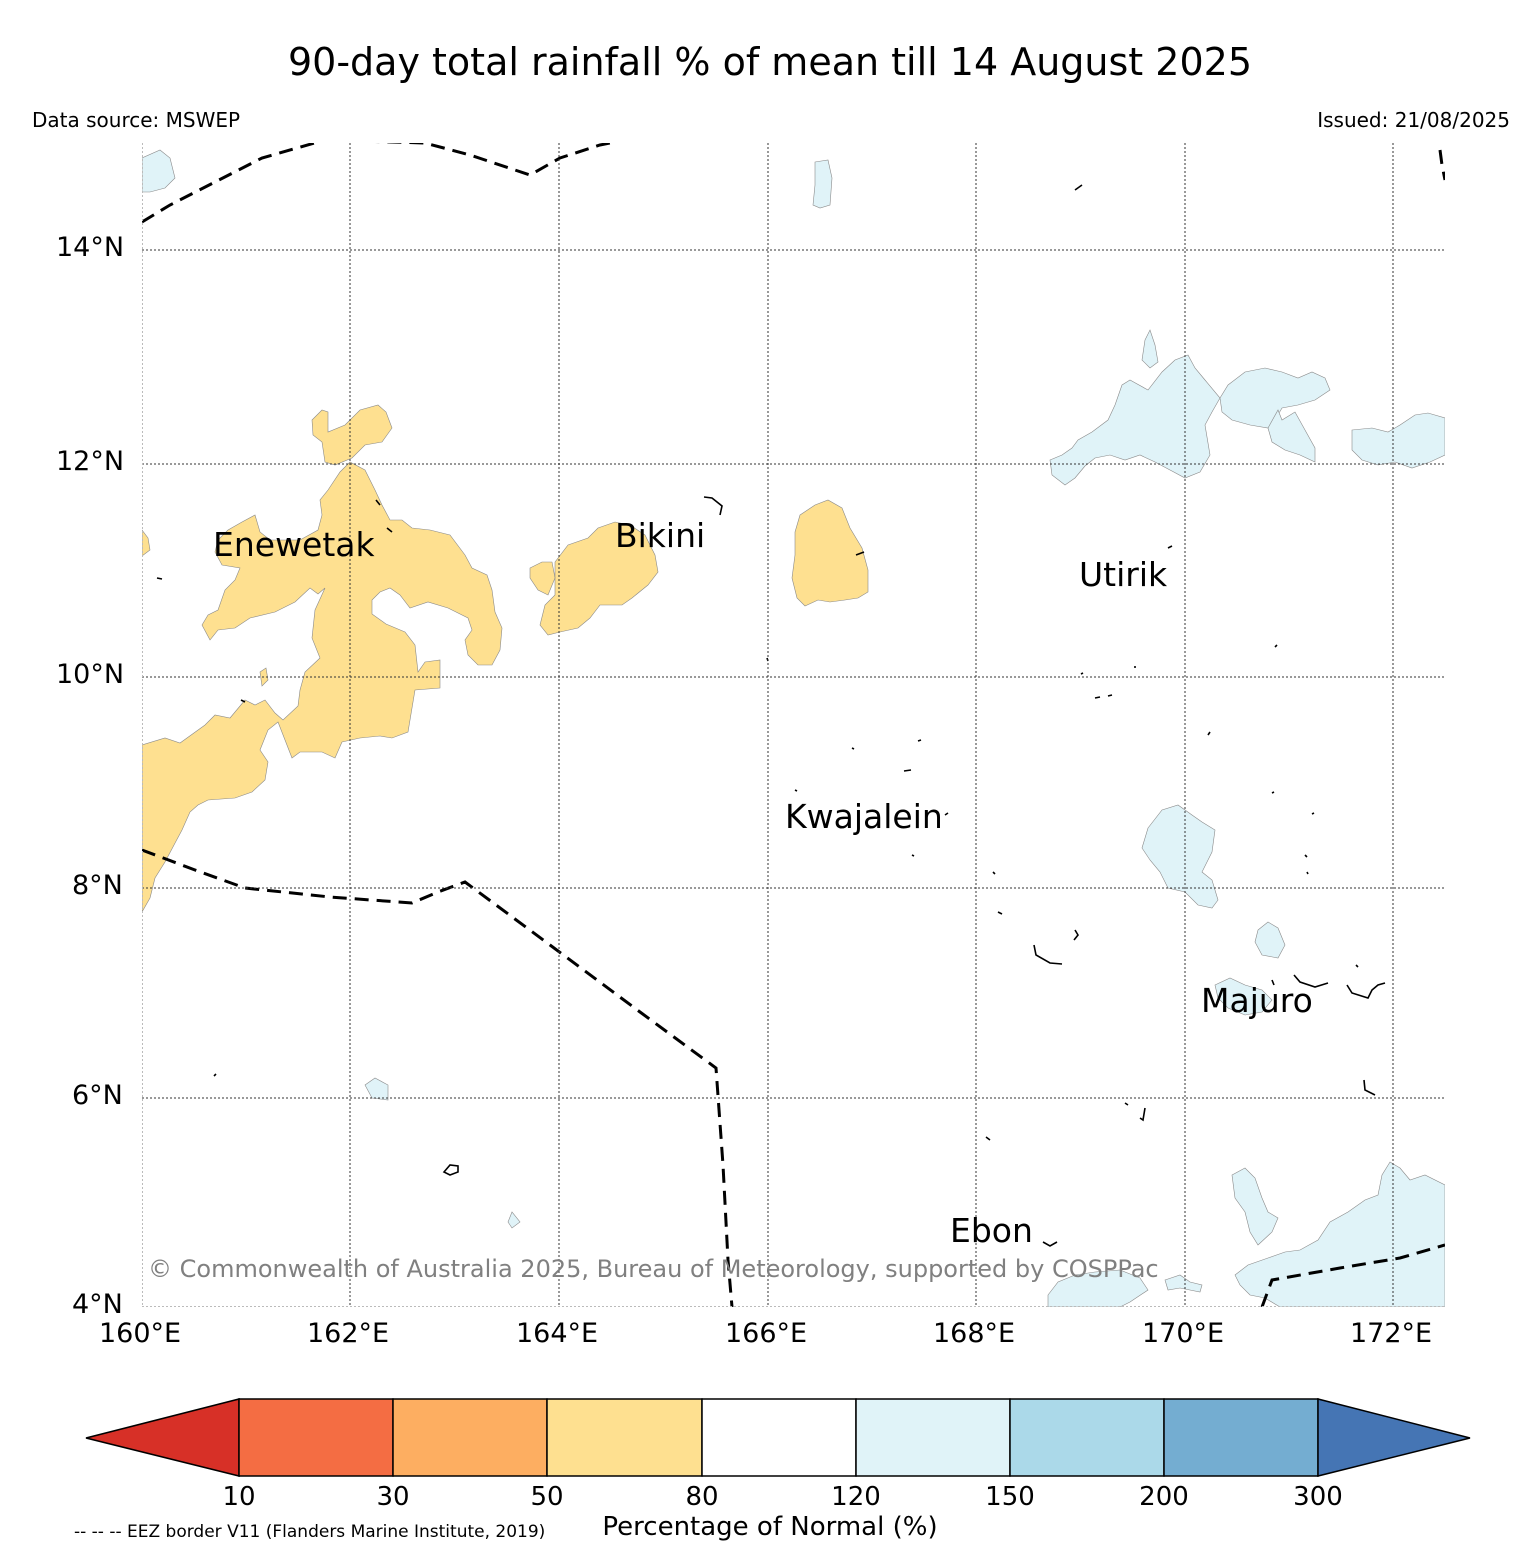 The height and width of the screenshot is (1563, 1540). What do you see at coordinates (766, 1333) in the screenshot?
I see `lon-tick-166e: 166°E` at bounding box center [766, 1333].